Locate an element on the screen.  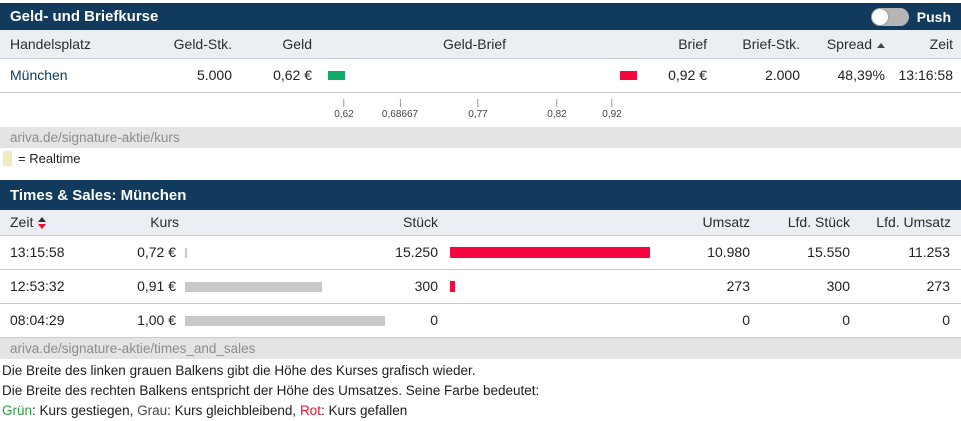
brief-value: 0,92 € is located at coordinates (687, 75).